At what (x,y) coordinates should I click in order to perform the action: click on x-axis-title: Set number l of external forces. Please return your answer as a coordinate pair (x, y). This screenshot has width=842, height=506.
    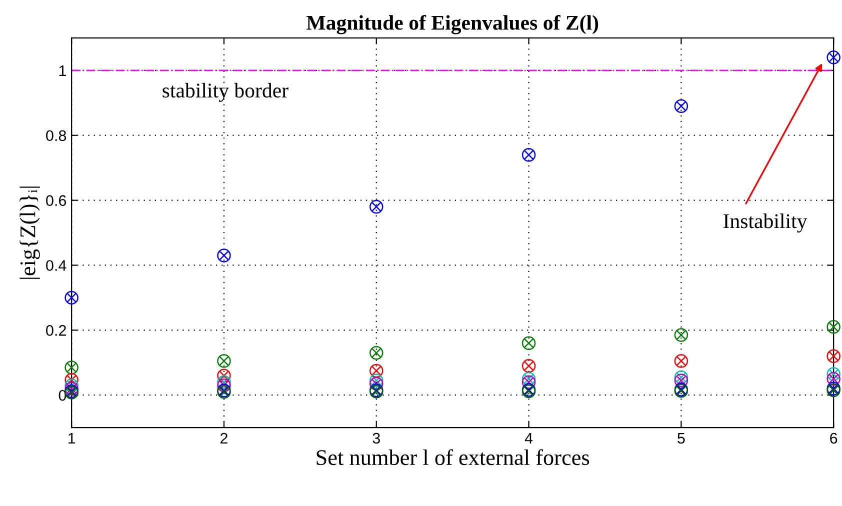
    Looking at the image, I should click on (453, 457).